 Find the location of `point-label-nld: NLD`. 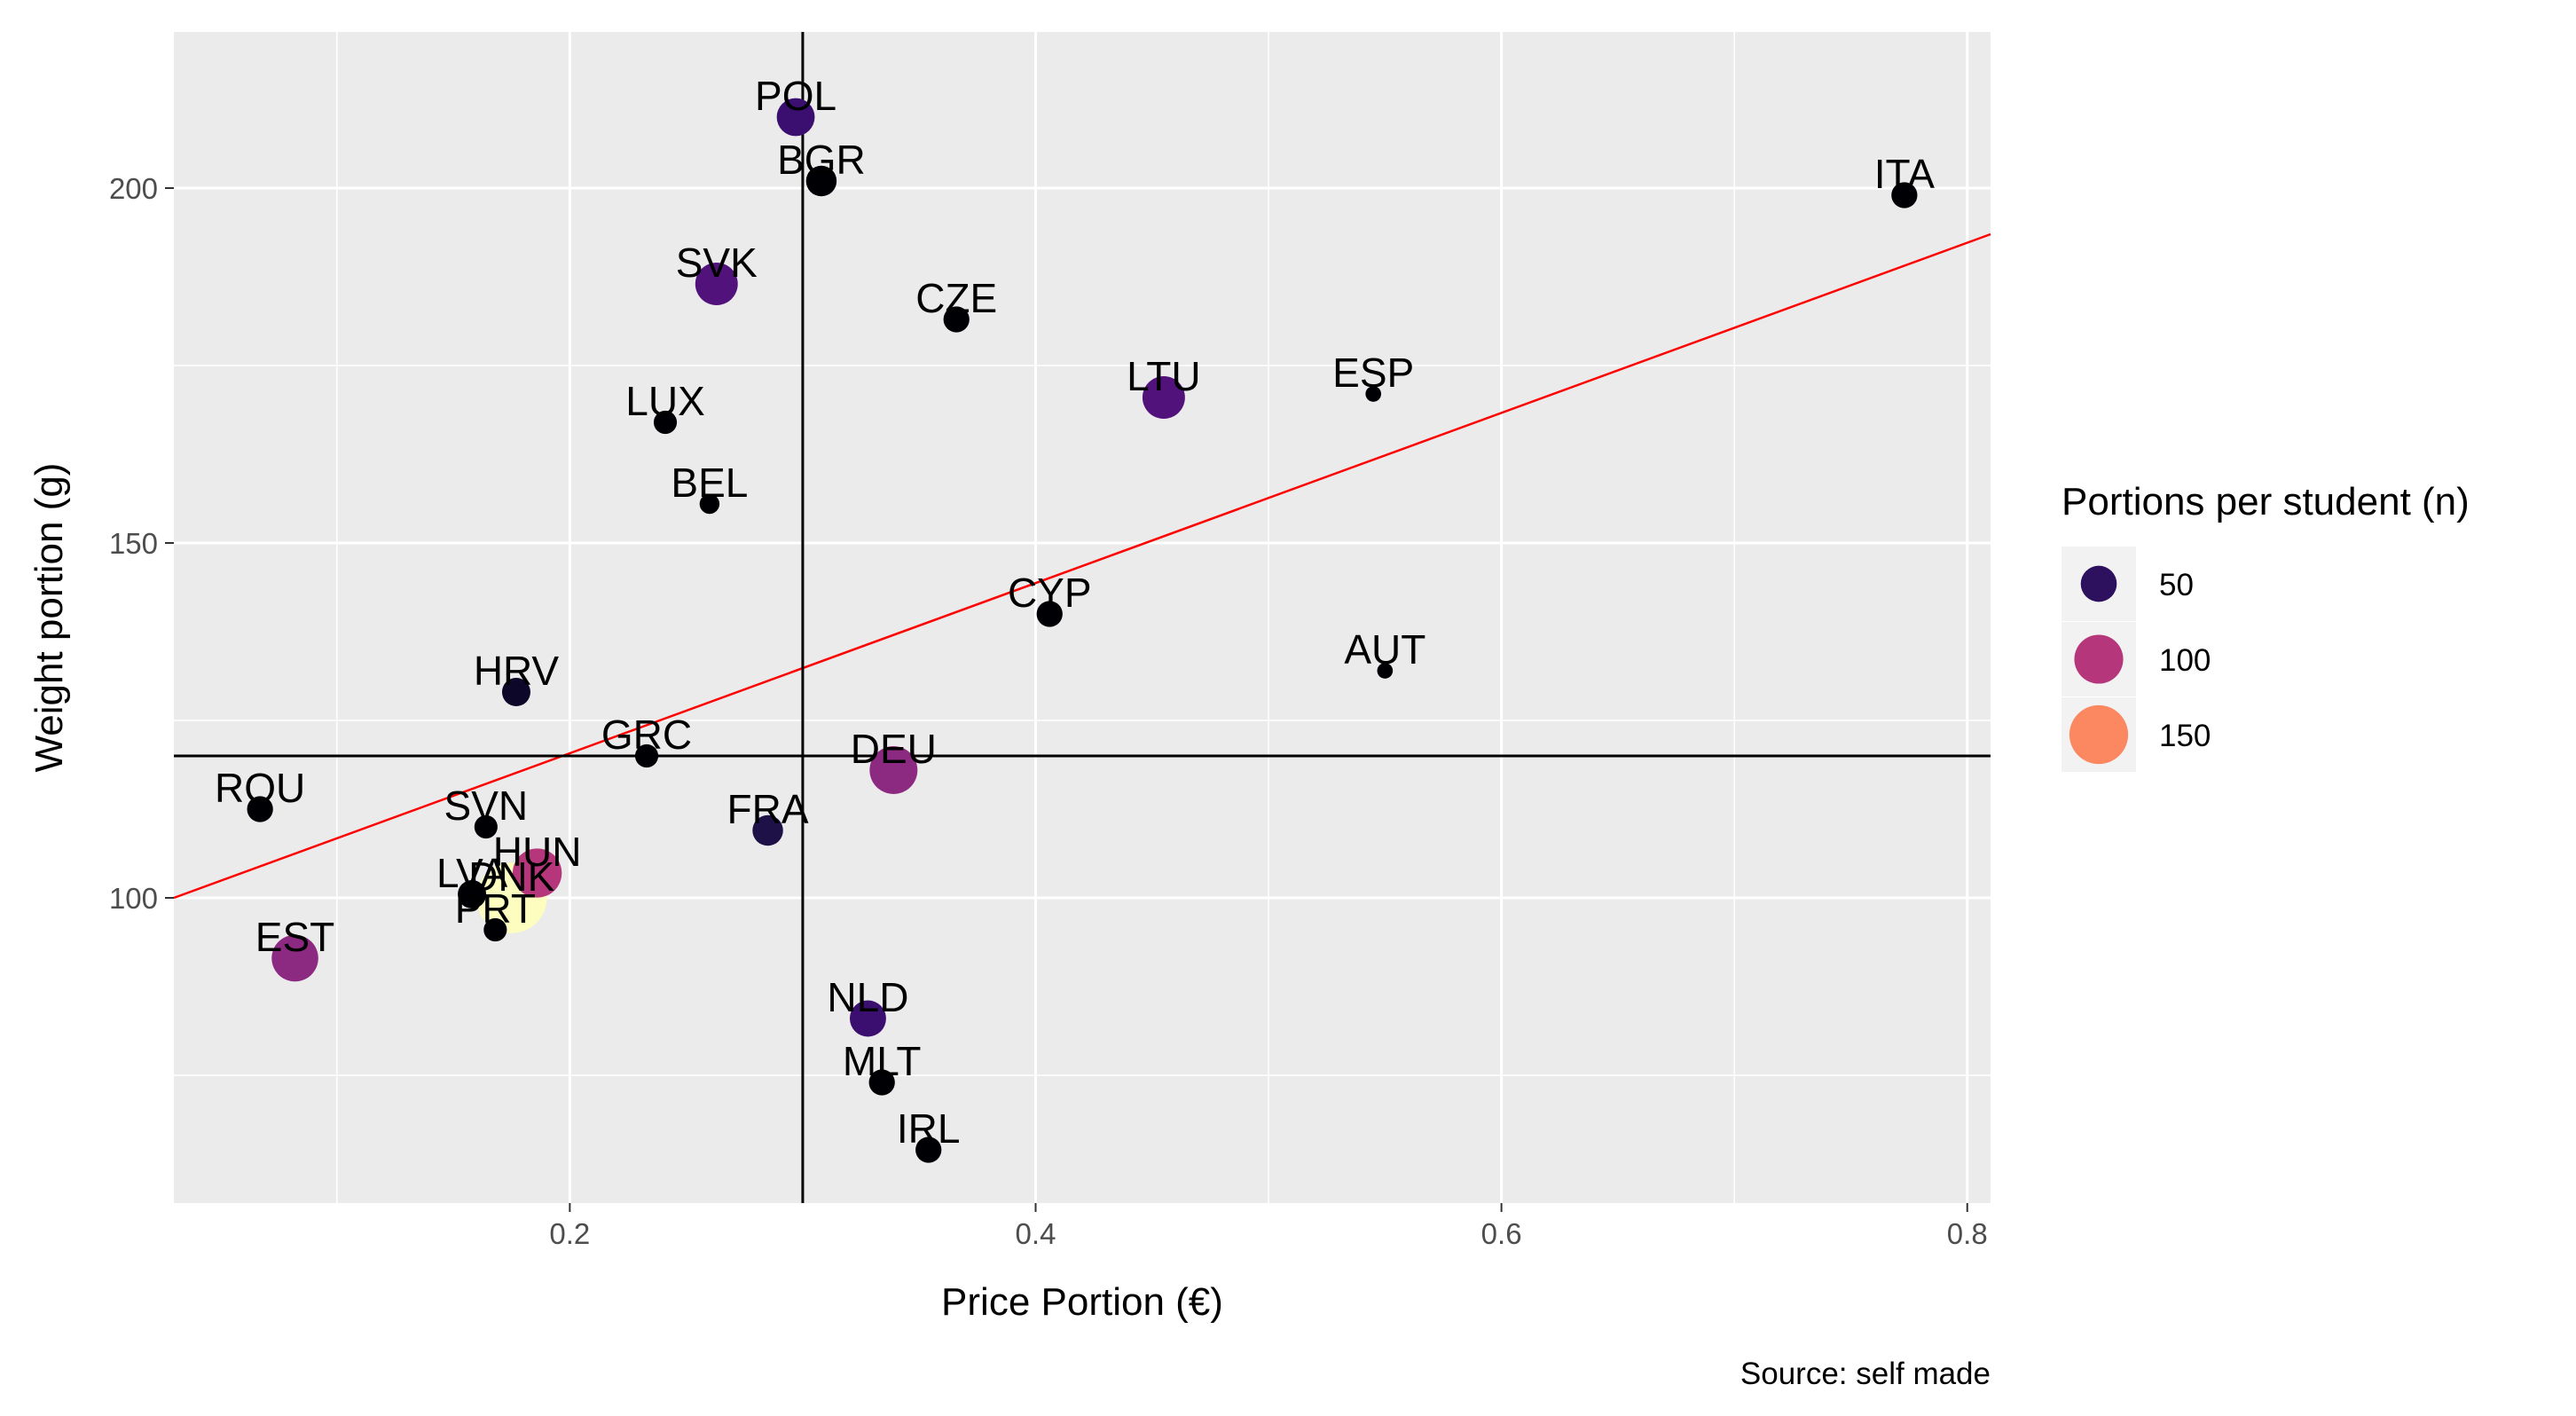

point-label-nld: NLD is located at coordinates (867, 997).